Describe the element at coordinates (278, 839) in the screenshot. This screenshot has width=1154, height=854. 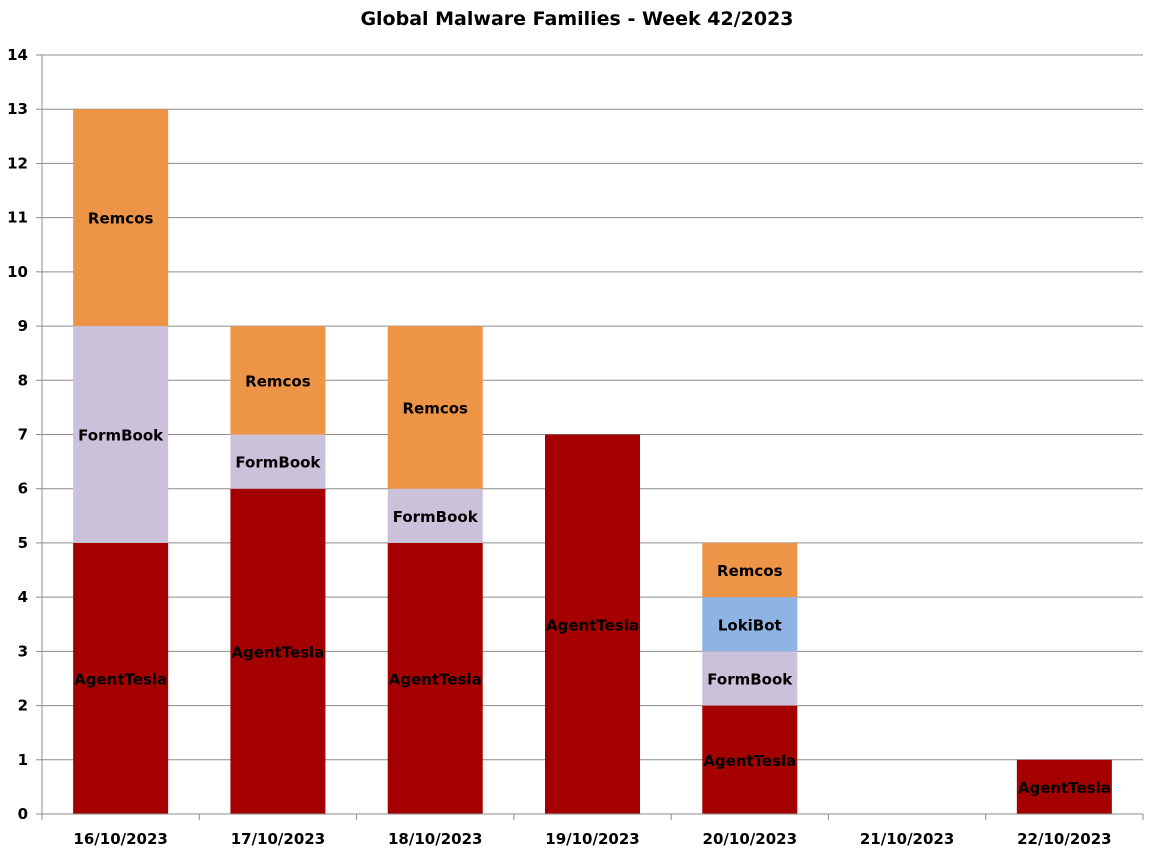
I see `x-tick-label: 17/10/2023` at that location.